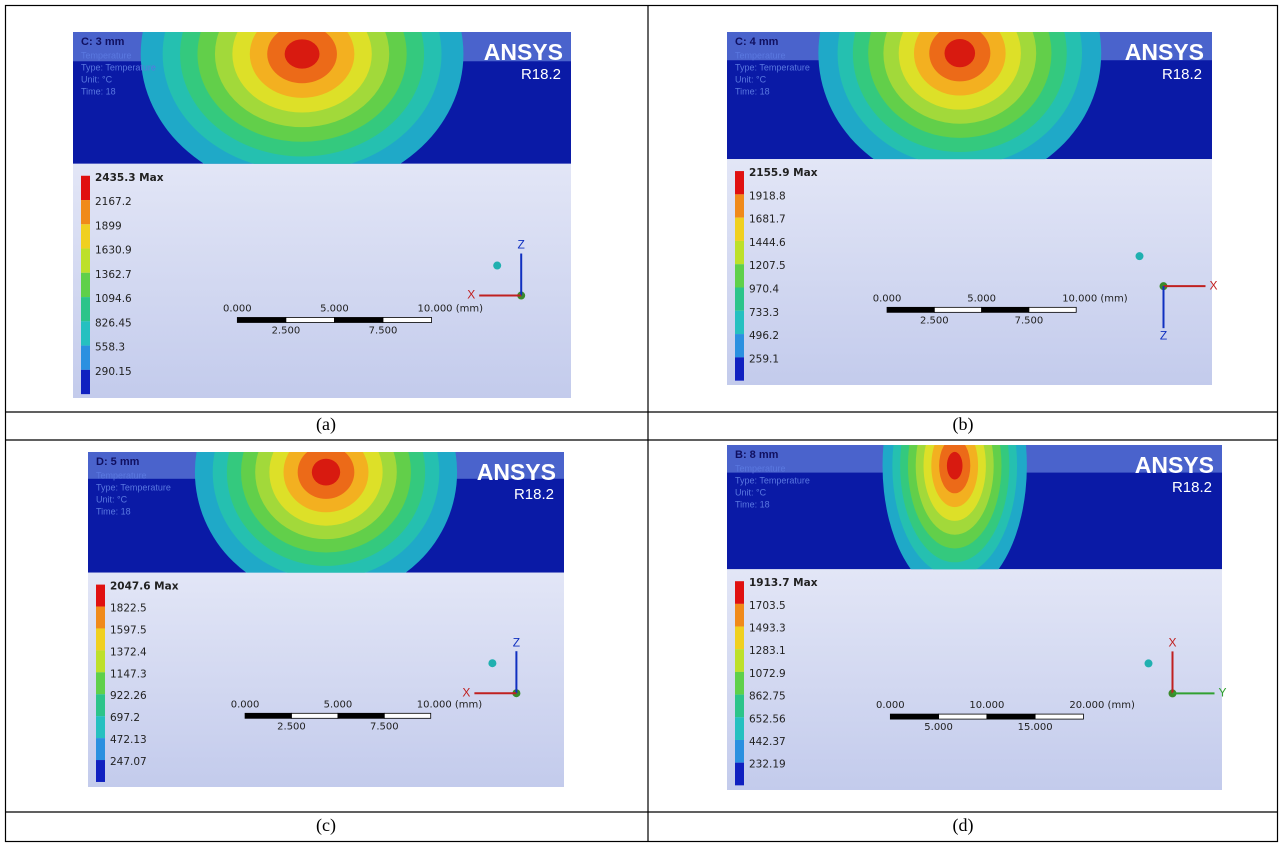 The height and width of the screenshot is (845, 1283). What do you see at coordinates (128, 630) in the screenshot?
I see `legend-label: 1597.5` at bounding box center [128, 630].